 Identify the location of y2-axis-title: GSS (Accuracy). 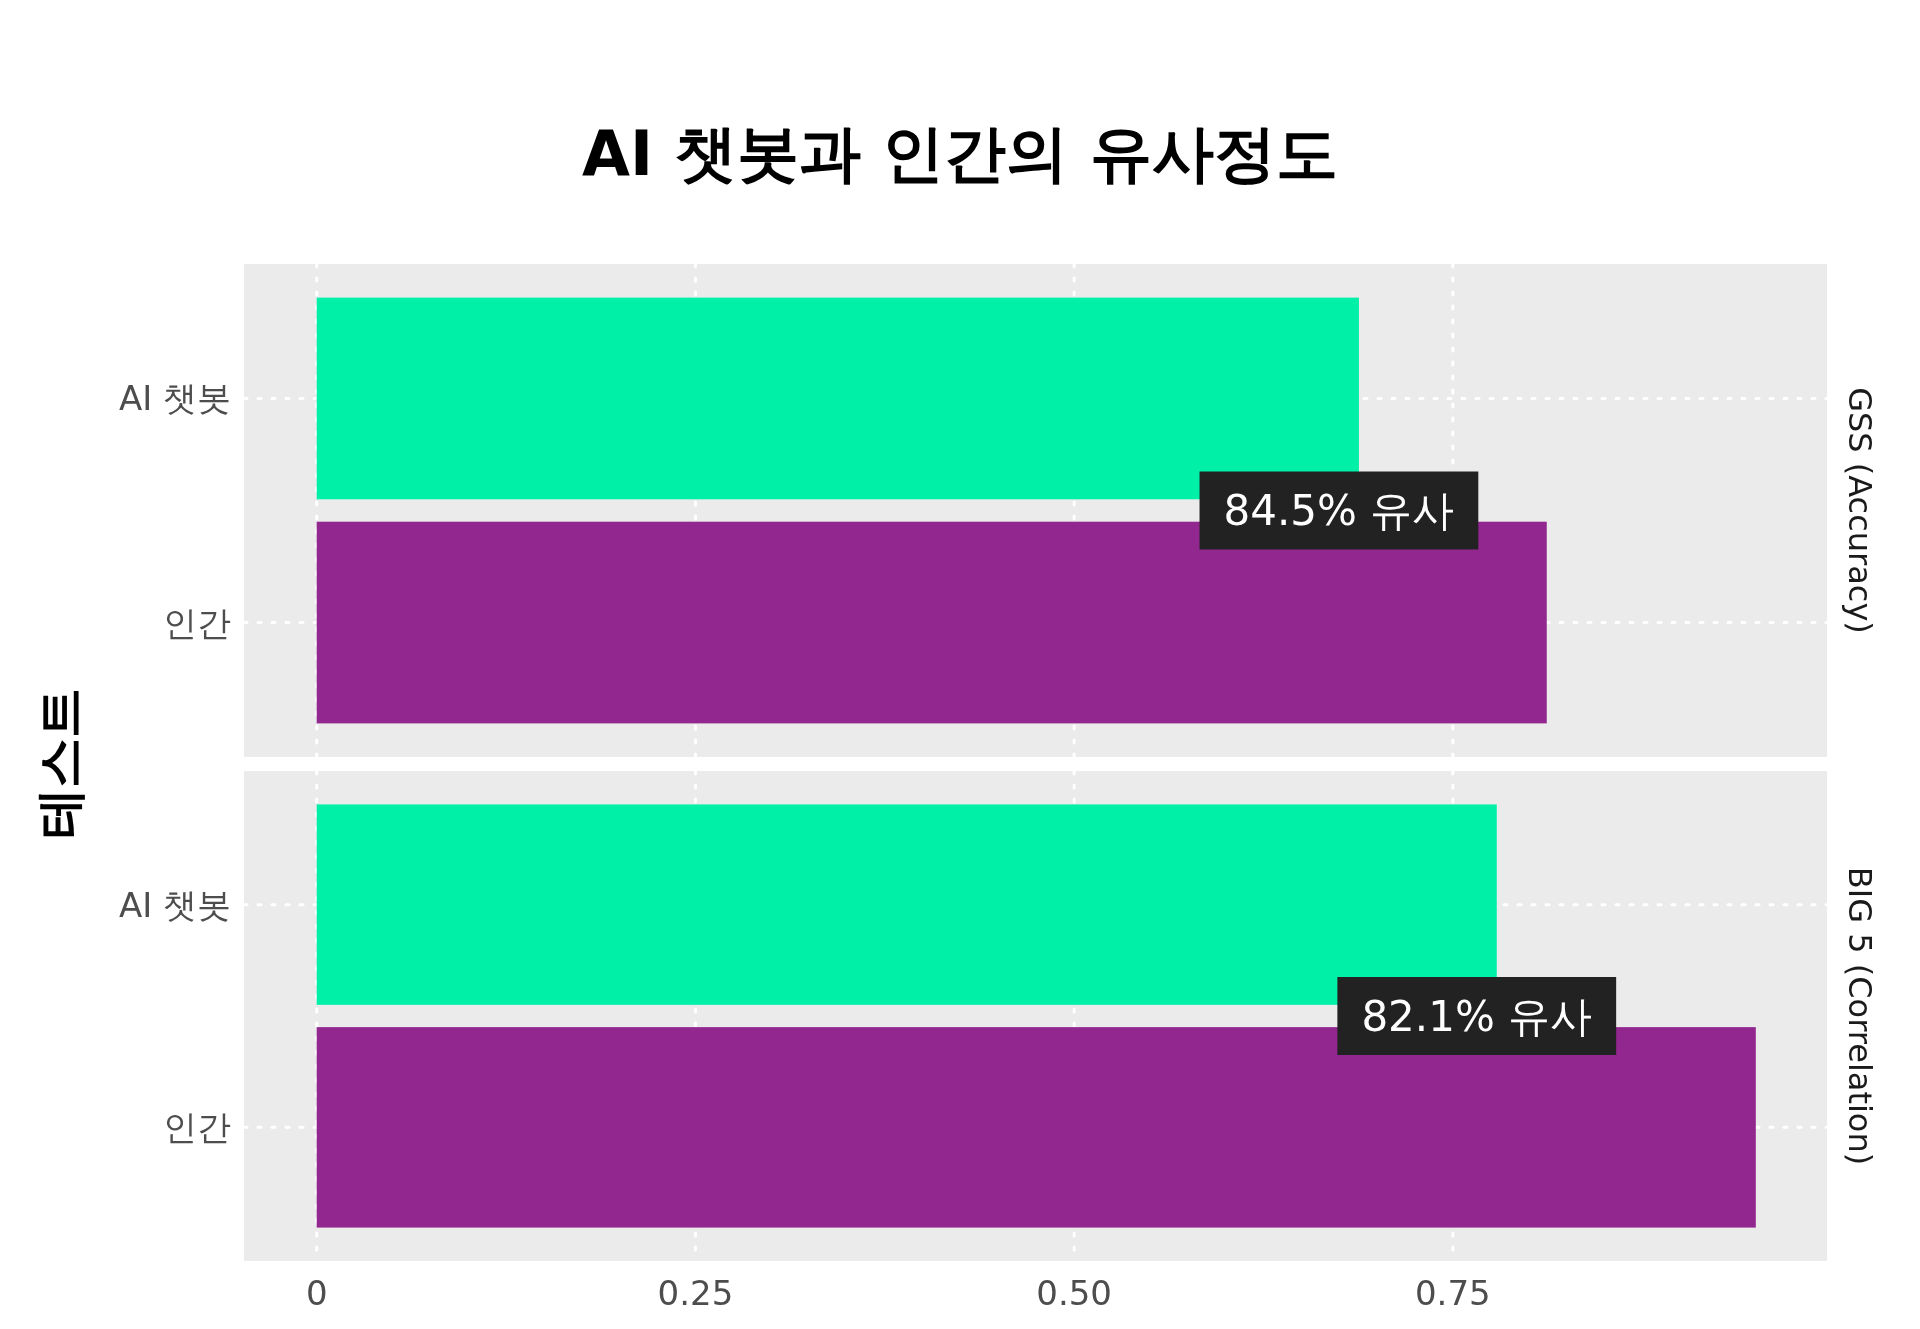
(1860, 510).